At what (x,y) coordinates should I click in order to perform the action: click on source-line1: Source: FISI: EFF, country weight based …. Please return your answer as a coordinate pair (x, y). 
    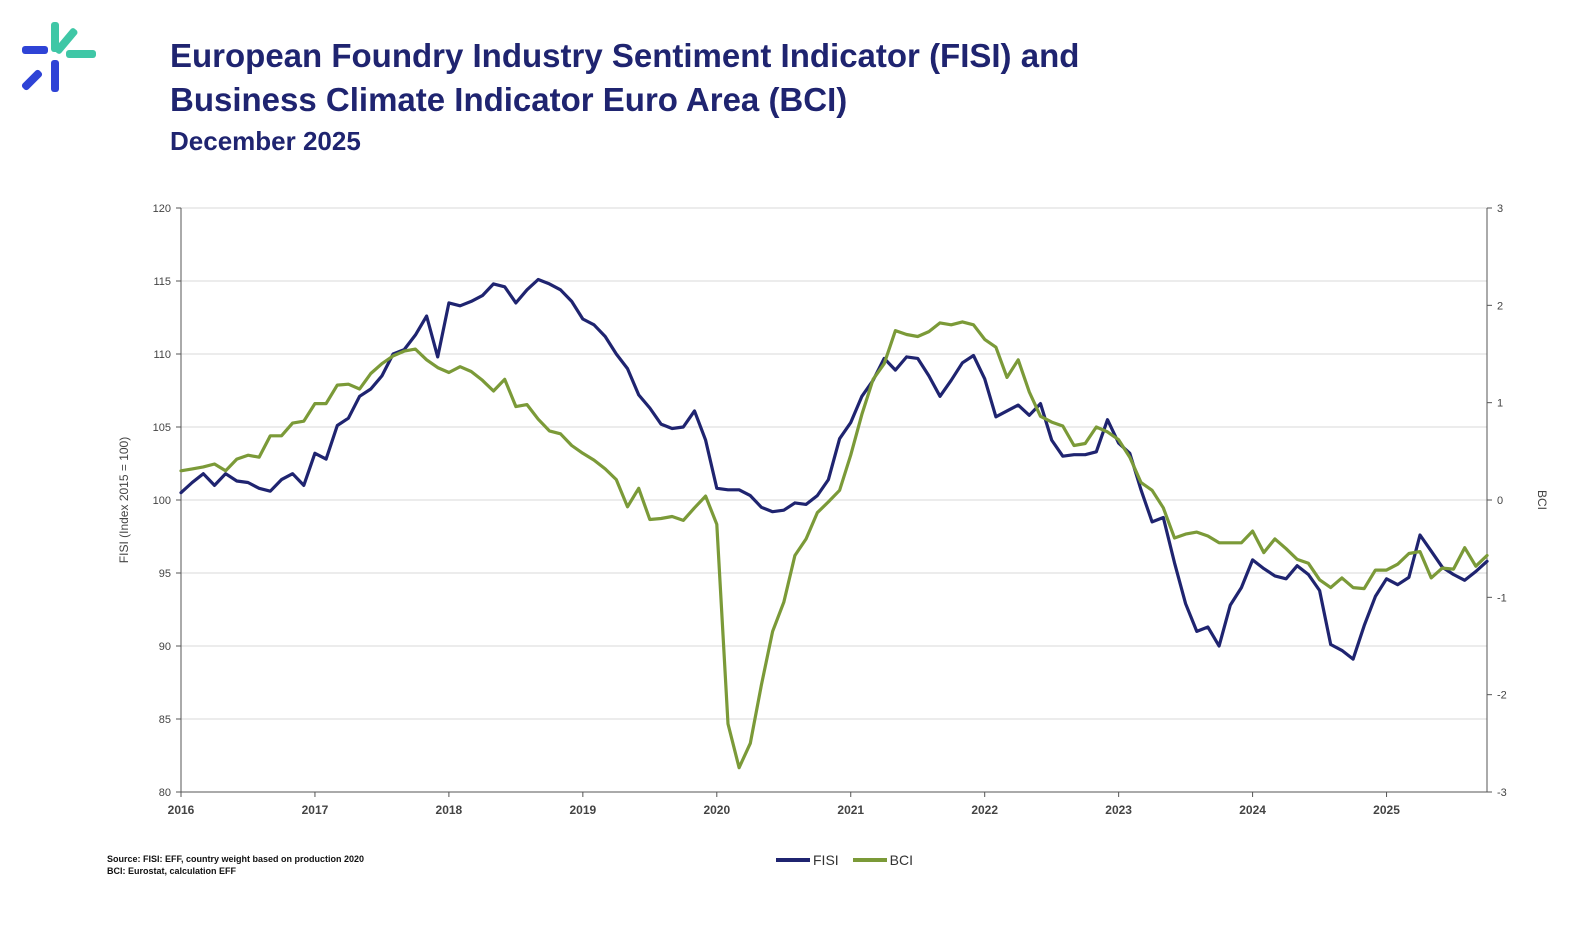
    Looking at the image, I should click on (236, 859).